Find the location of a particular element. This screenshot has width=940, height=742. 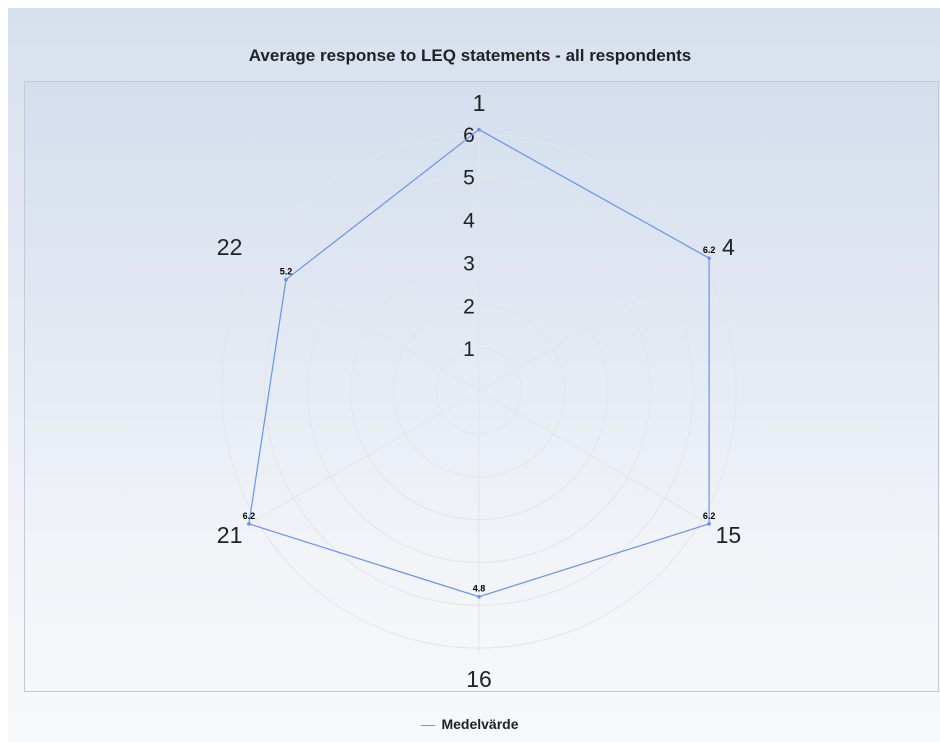

legend-line-swatch is located at coordinates (428, 725).